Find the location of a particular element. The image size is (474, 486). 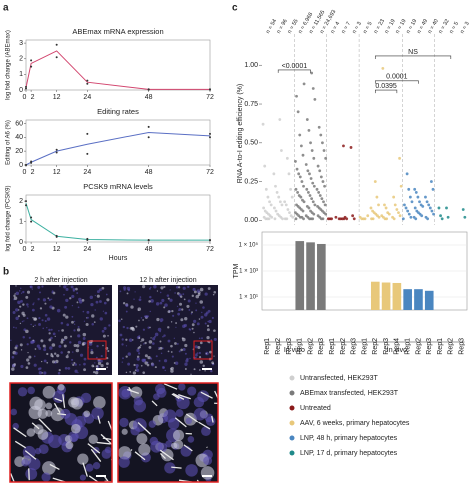

y-tick-label: 1 × 10³ is located at coordinates (248, 272).